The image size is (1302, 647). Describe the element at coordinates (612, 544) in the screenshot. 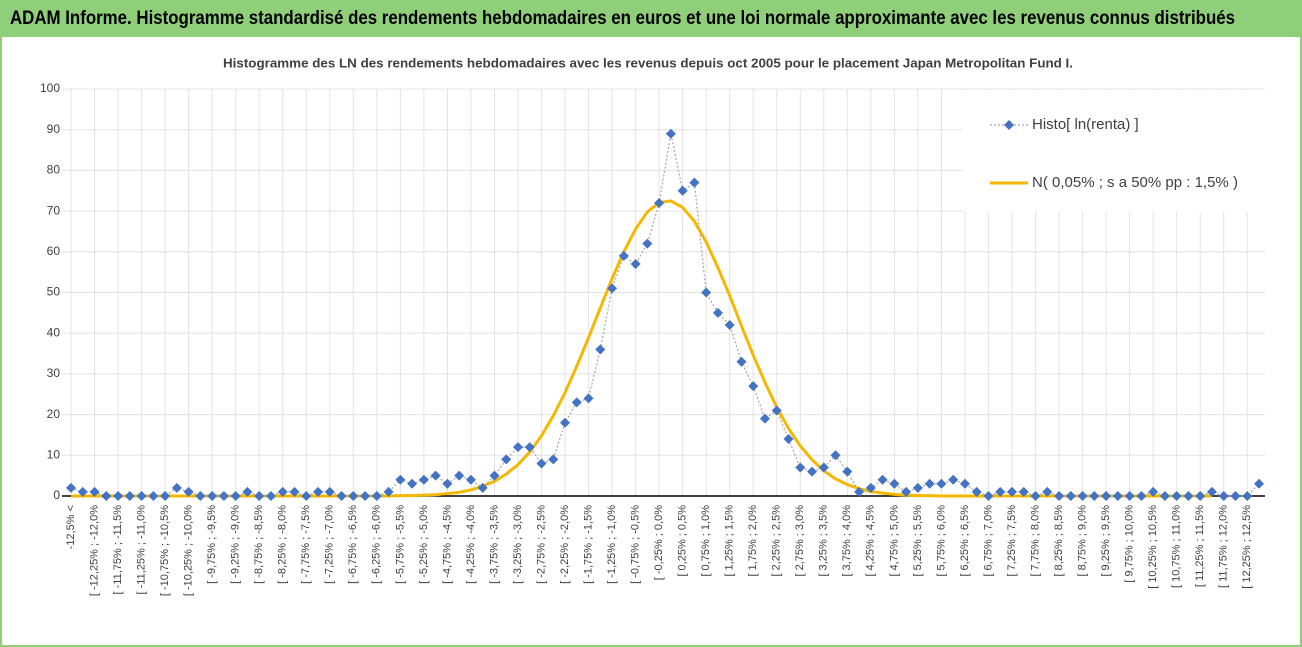

I see `x-tick-label: [ -1,25% ; -1,0%` at that location.